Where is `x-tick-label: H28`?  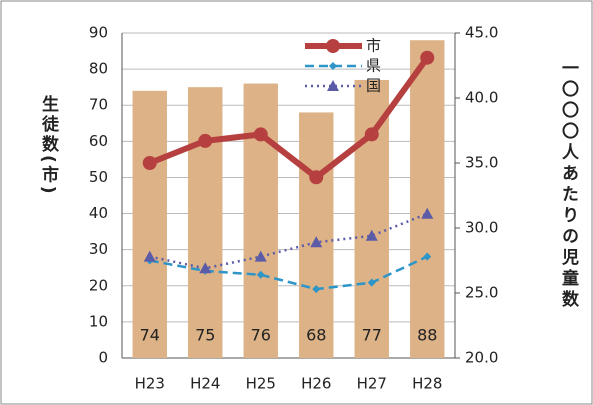 x-tick-label: H28 is located at coordinates (427, 384).